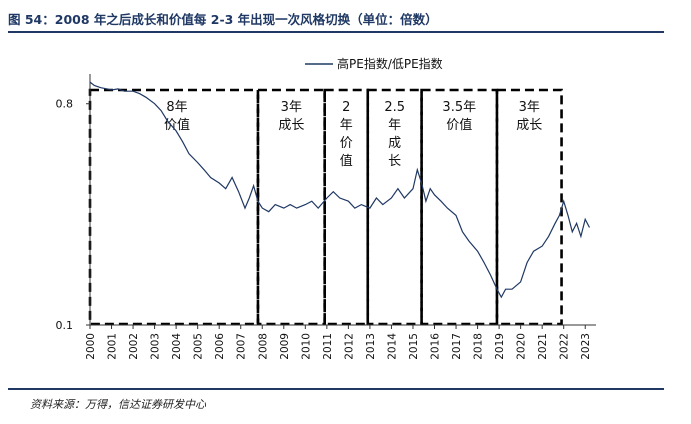  Describe the element at coordinates (134, 346) in the screenshot. I see `x-tick-label: 2002` at that location.